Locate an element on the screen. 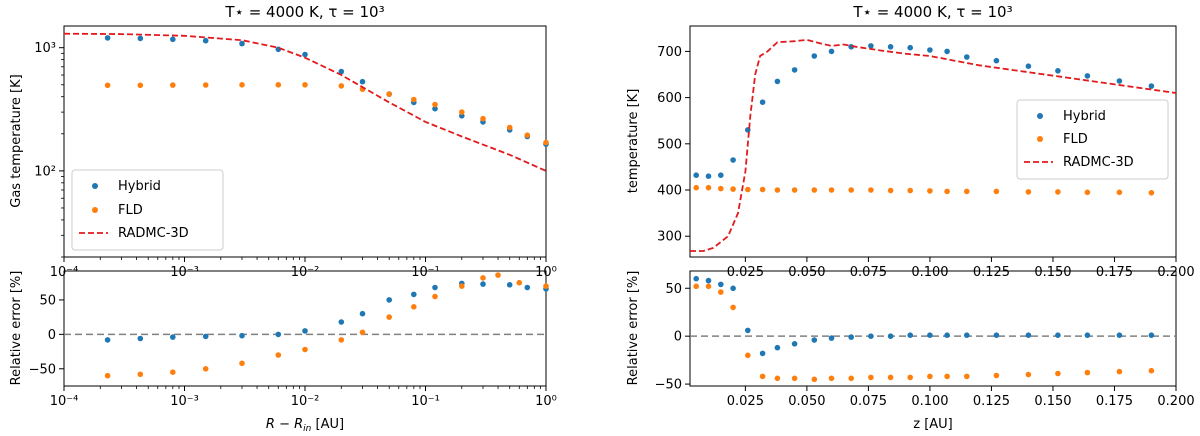 The width and height of the screenshot is (1200, 436). left-bottom-xlabel: R − Rin [AU] is located at coordinates (305, 425).